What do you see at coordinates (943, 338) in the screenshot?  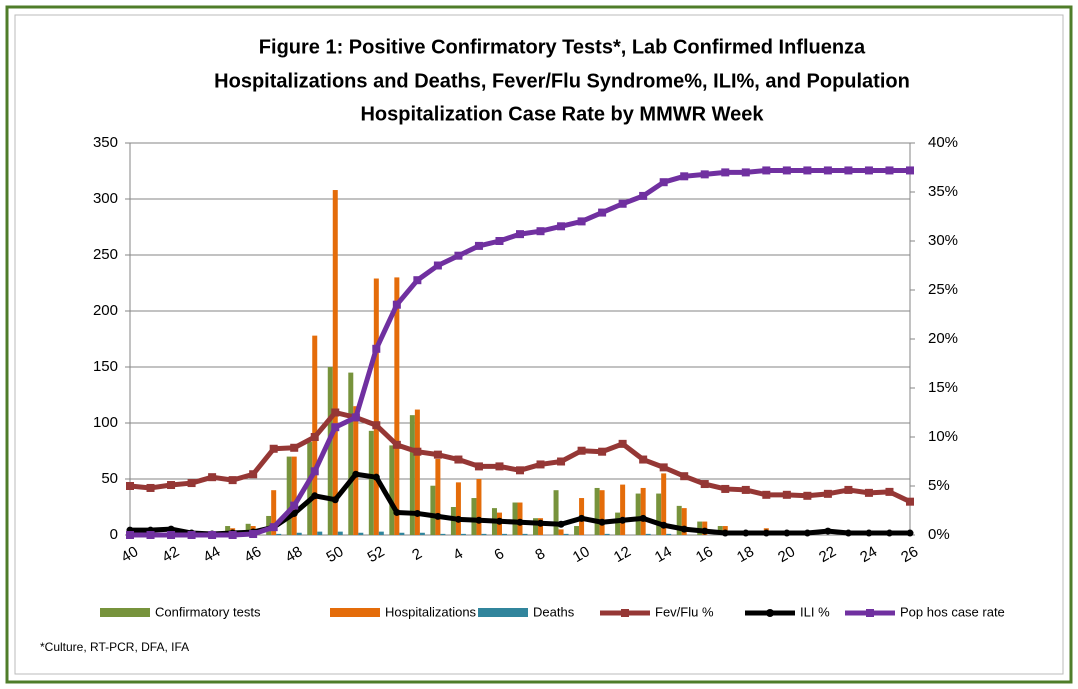 I see `y2-tick-label: 20%` at bounding box center [943, 338].